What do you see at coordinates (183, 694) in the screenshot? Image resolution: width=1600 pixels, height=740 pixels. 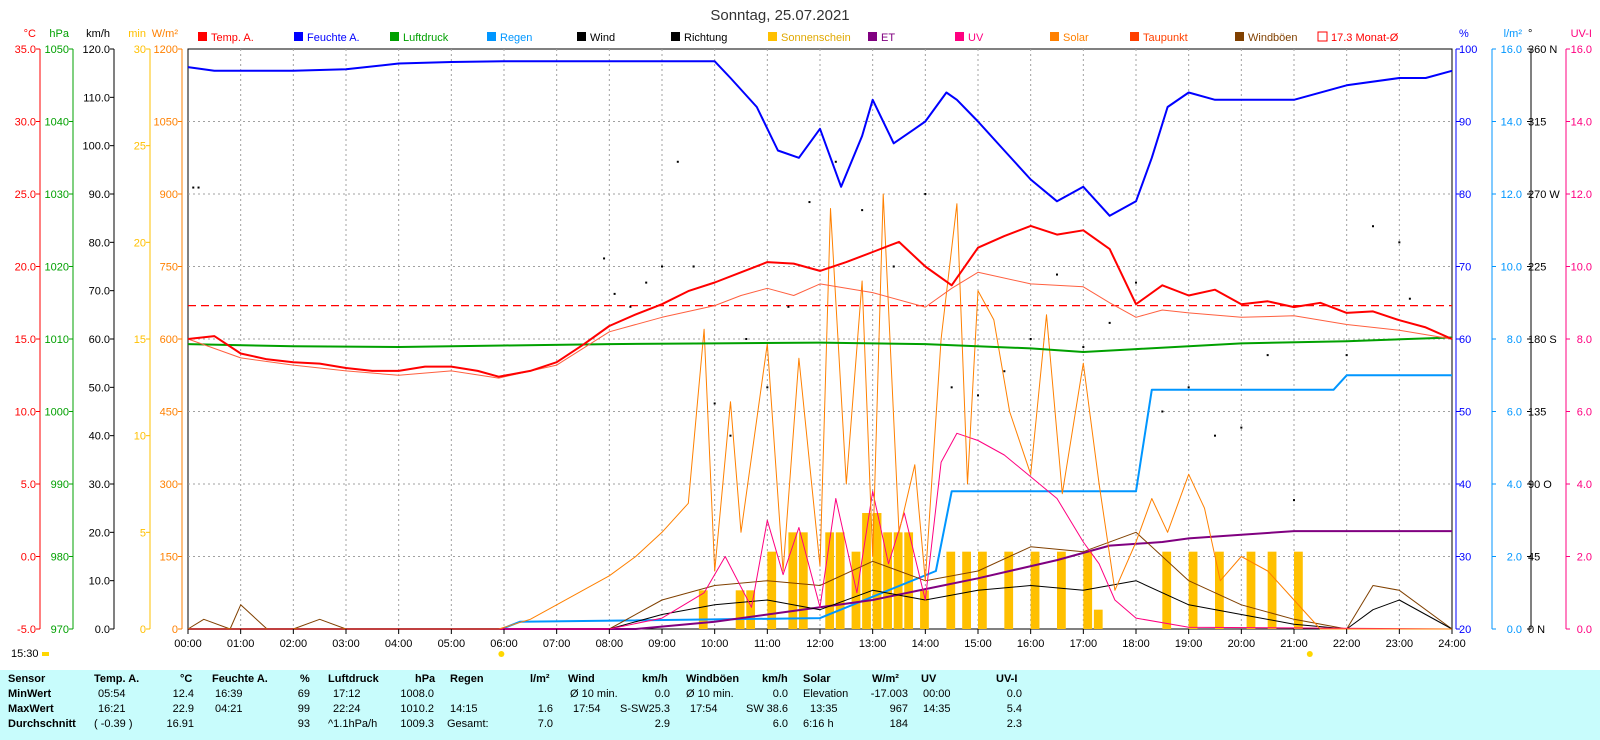 I see `temp-min: 12.4` at bounding box center [183, 694].